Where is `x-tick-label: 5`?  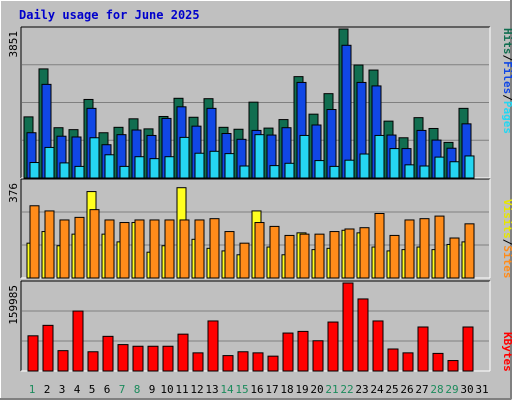 x-tick-label: 5 is located at coordinates (92, 389).